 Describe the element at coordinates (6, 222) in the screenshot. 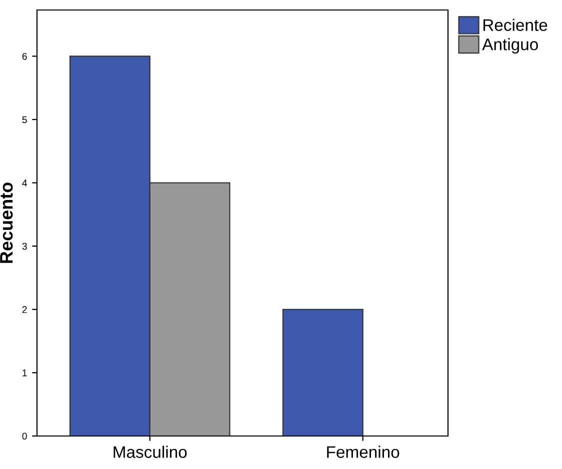

I see `y-axis-title: Recuento` at that location.